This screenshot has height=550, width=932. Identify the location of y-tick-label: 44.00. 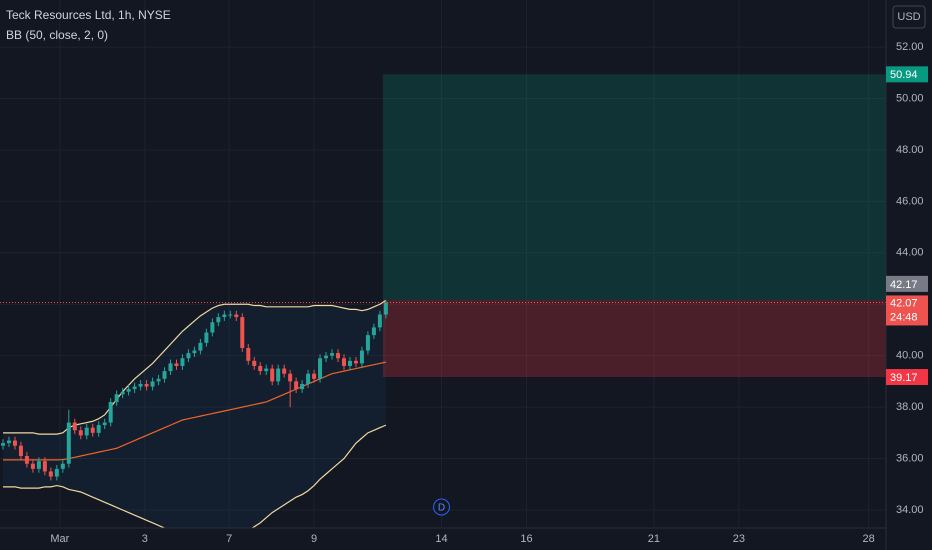
(910, 253).